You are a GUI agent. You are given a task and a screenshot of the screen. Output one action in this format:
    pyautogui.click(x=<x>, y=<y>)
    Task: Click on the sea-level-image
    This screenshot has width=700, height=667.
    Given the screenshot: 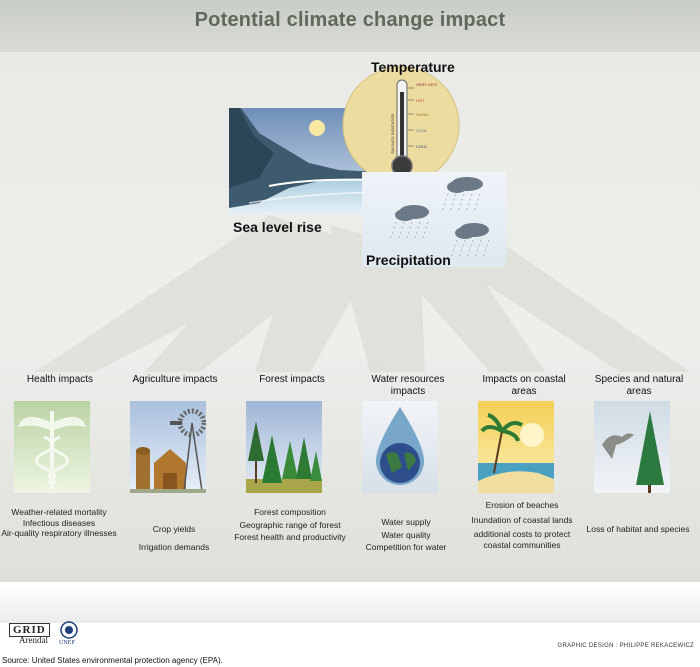 What is the action you would take?
    pyautogui.click(x=304, y=161)
    